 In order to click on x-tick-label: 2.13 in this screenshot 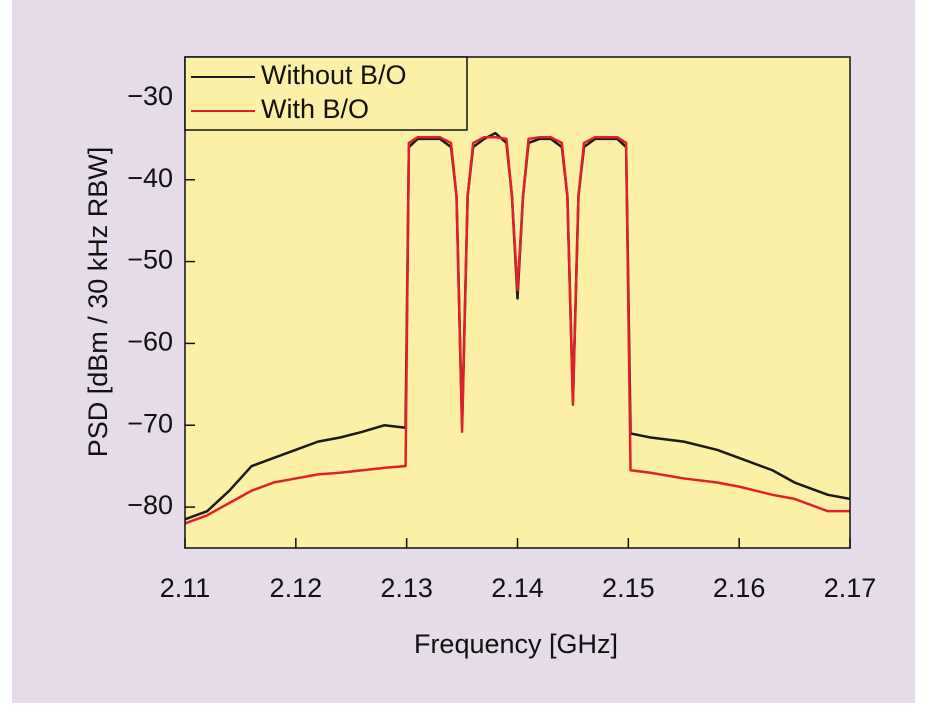, I will do `click(406, 588)`.